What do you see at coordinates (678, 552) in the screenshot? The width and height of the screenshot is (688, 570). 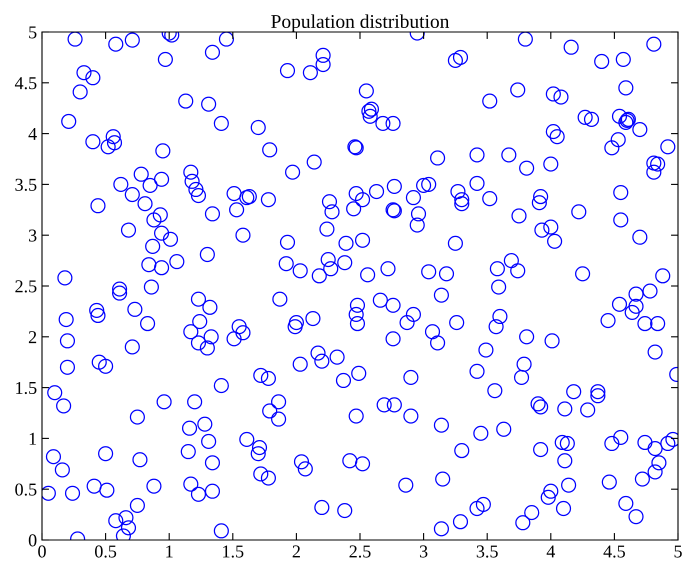 I see `x-tick-label: 5` at bounding box center [678, 552].